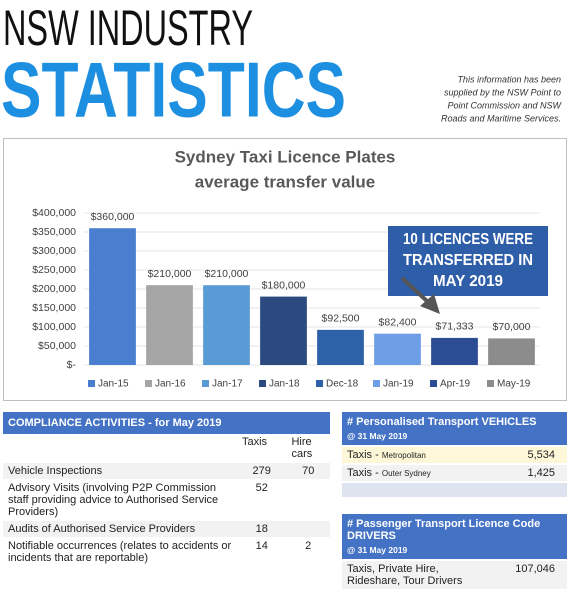 The height and width of the screenshot is (596, 571). Describe the element at coordinates (398, 322) in the screenshot. I see `value-label: $82,400` at that location.